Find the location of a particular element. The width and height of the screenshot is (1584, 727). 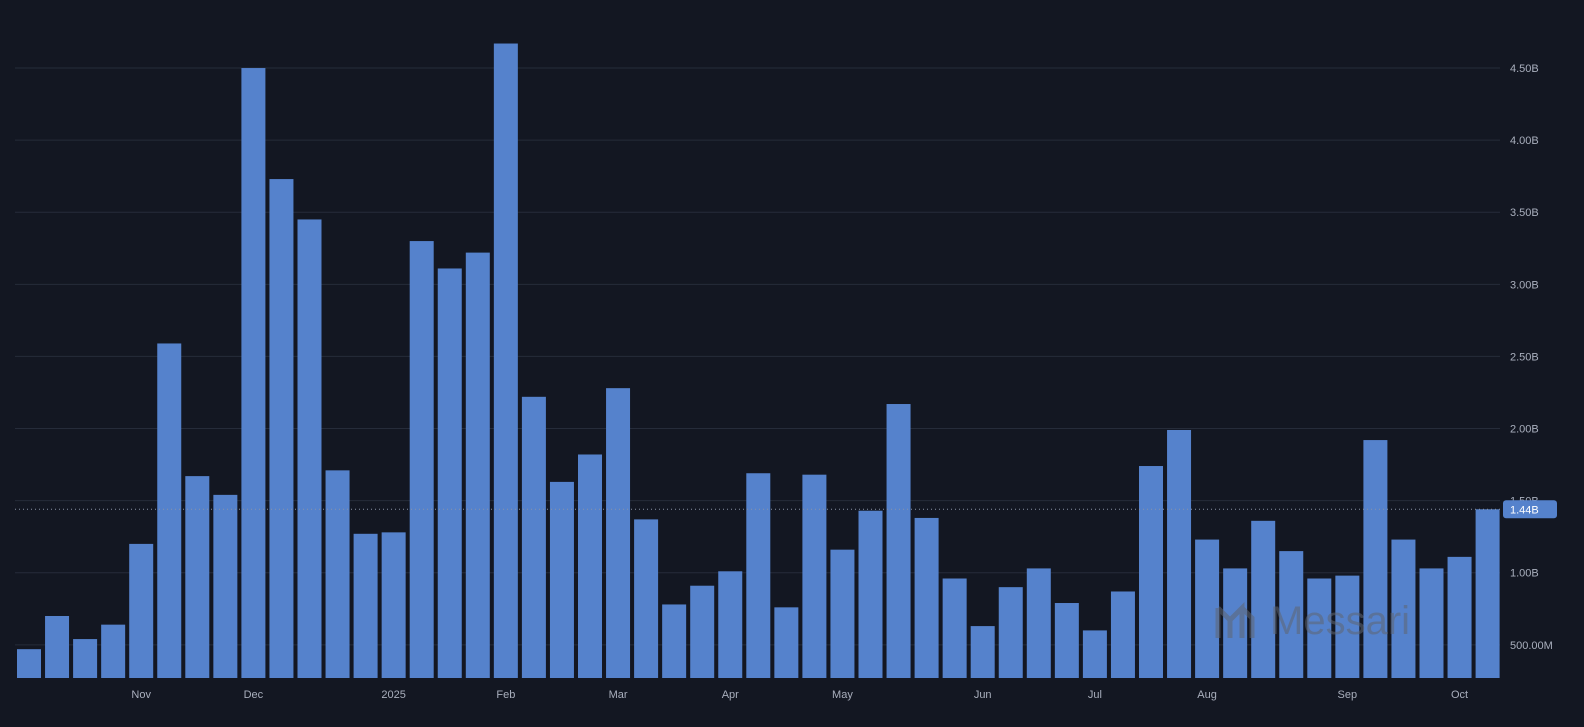

current-value-marker: 1.44B is located at coordinates (786, 509).